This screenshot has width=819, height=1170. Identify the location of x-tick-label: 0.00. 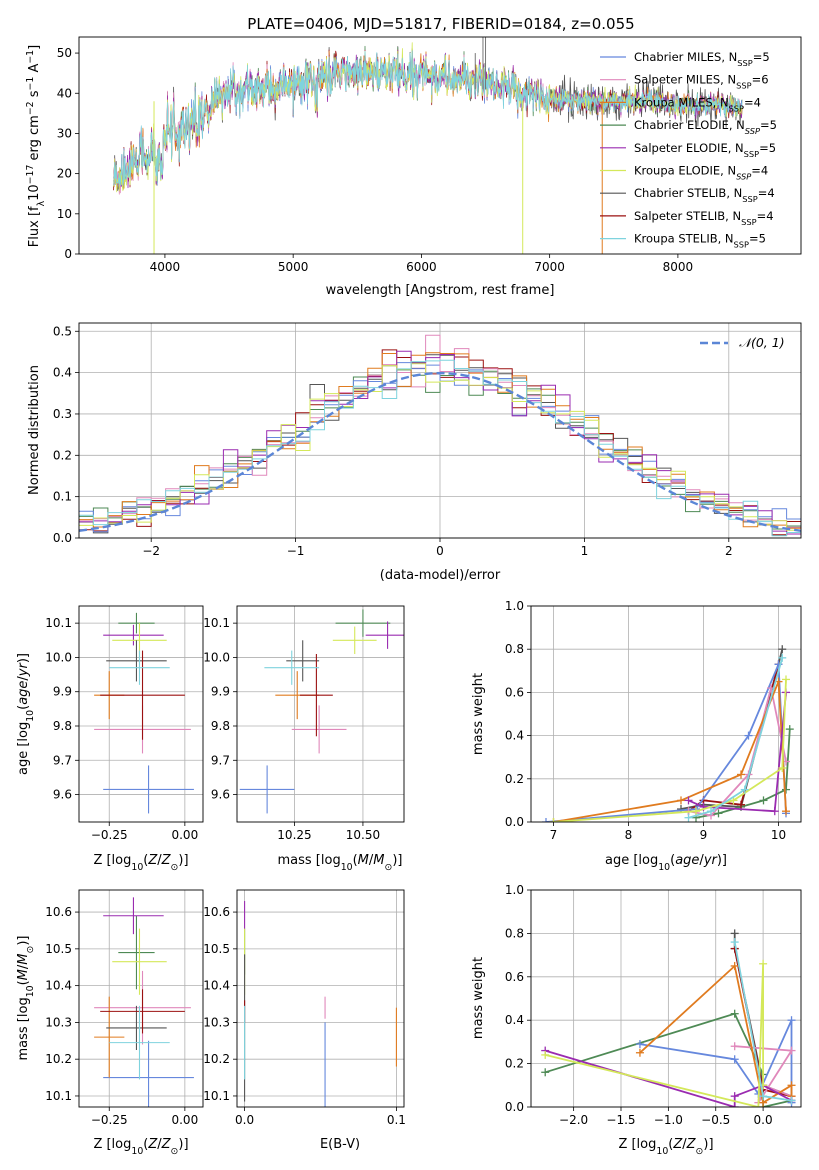
(184, 1120).